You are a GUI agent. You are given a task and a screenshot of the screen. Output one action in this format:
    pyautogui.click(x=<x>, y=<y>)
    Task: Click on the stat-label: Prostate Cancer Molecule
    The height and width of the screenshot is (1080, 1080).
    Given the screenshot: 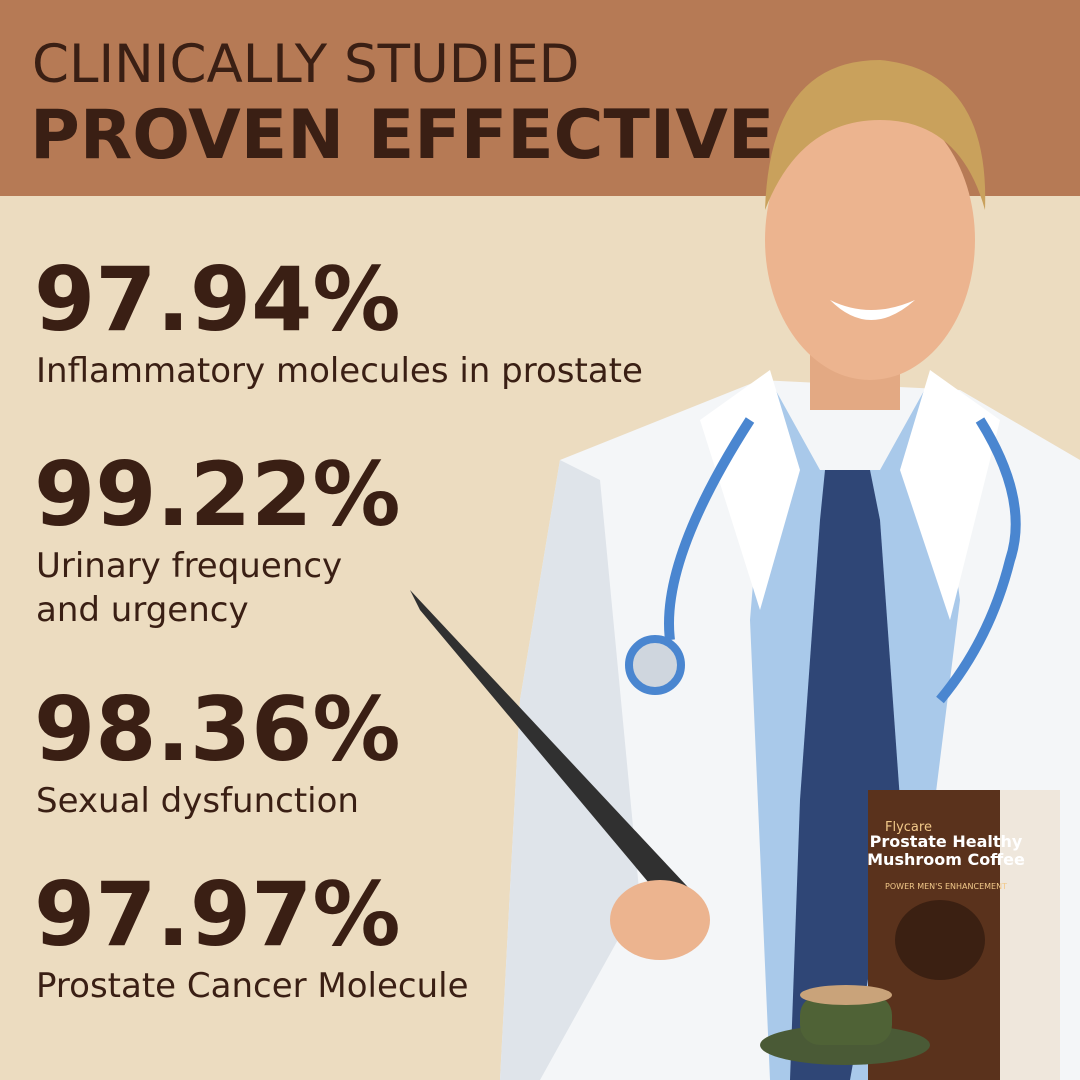 What is the action you would take?
    pyautogui.click(x=252, y=986)
    